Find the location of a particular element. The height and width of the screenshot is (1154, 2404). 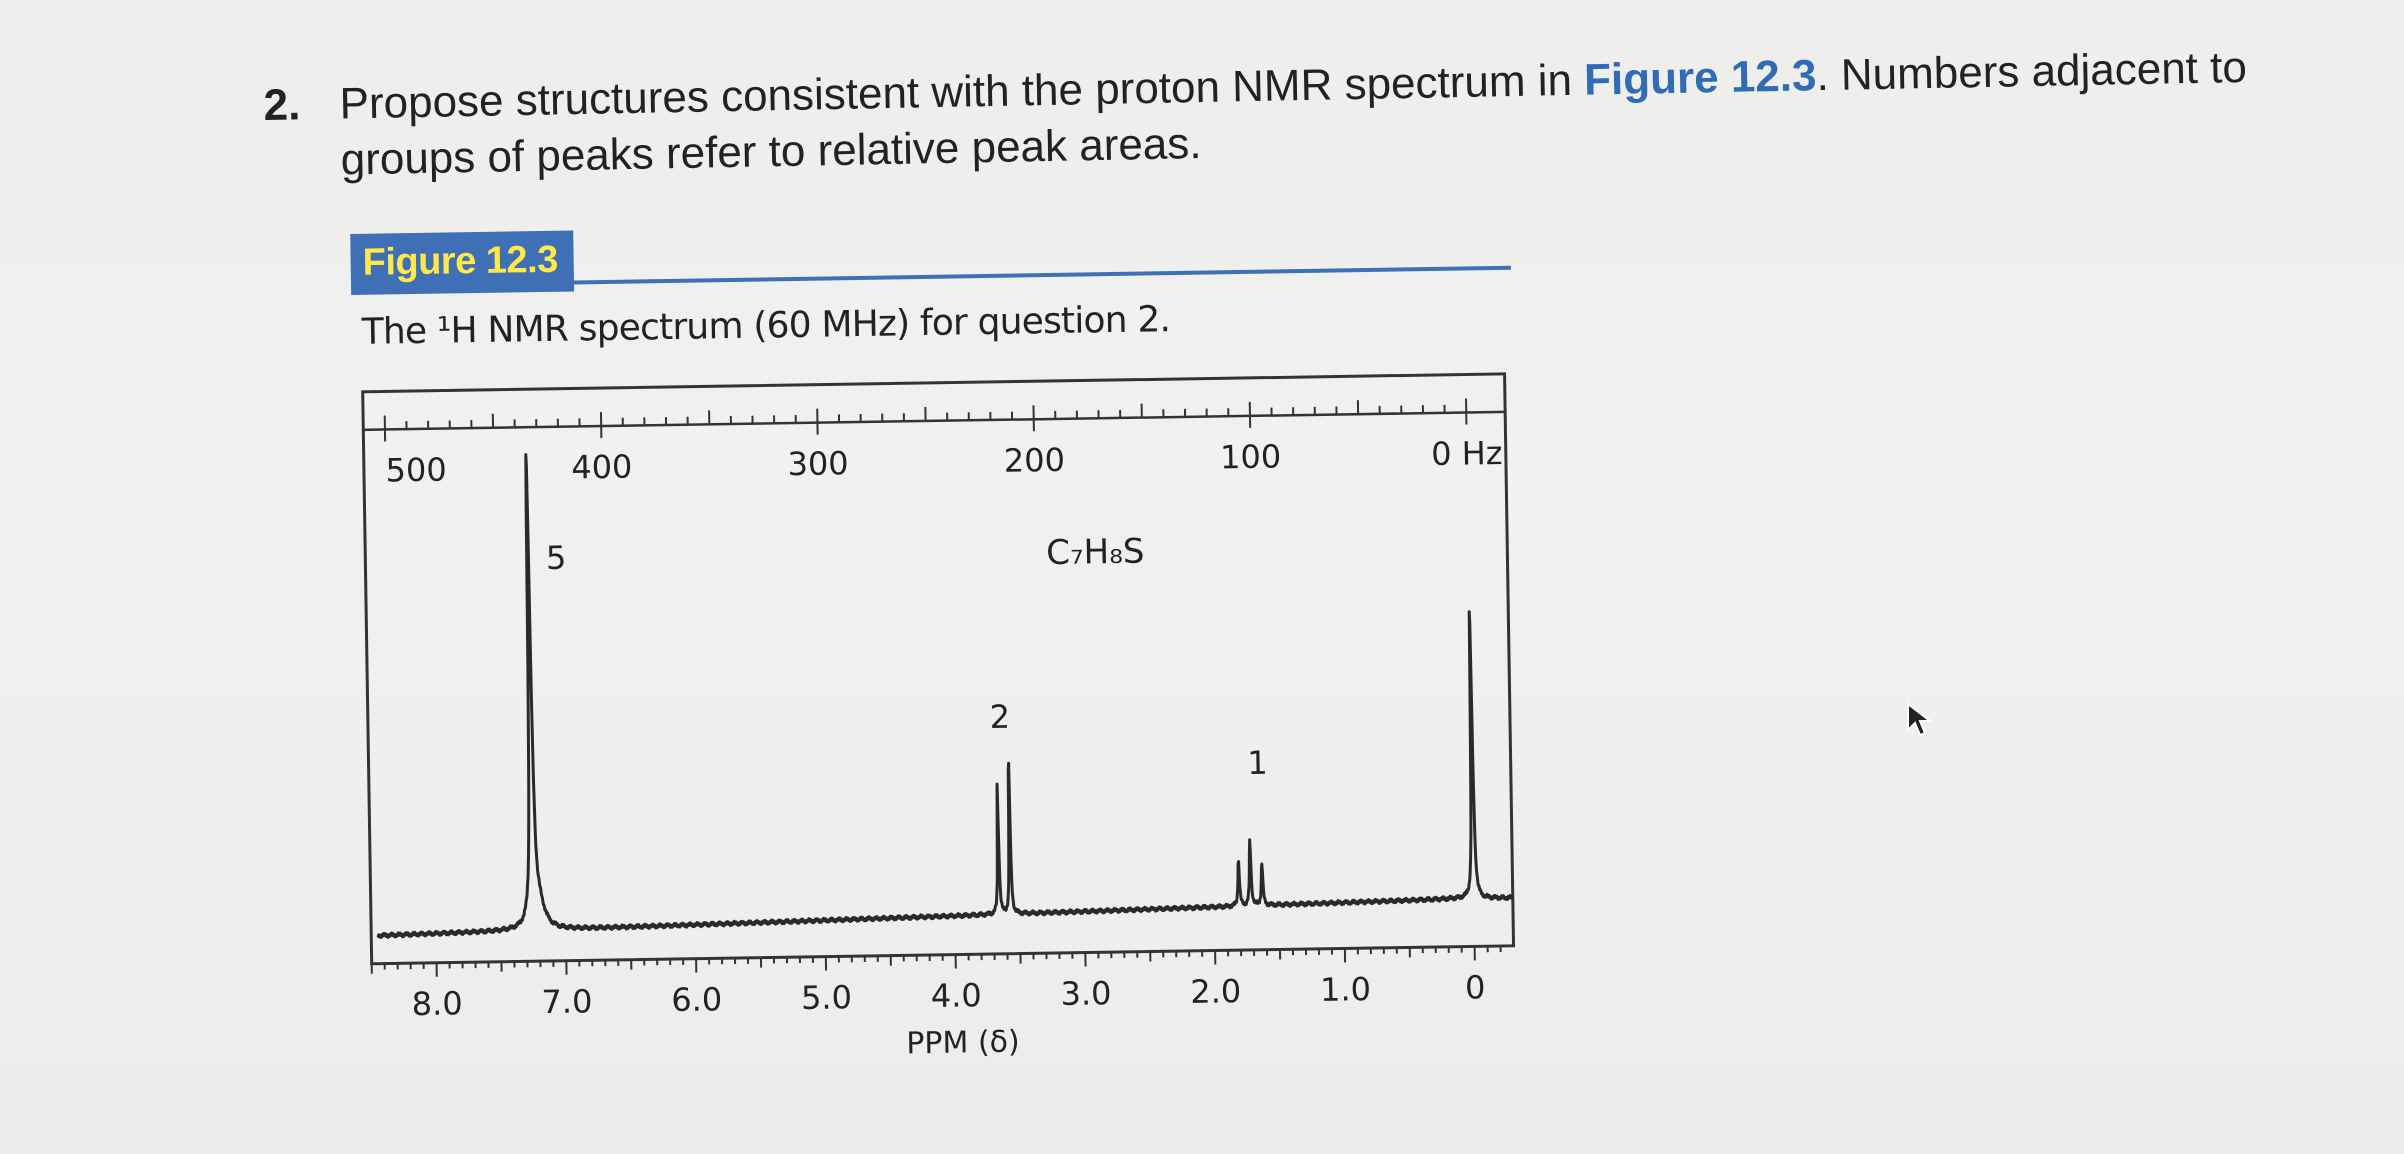

hz-tick-label: 400 is located at coordinates (602, 467).